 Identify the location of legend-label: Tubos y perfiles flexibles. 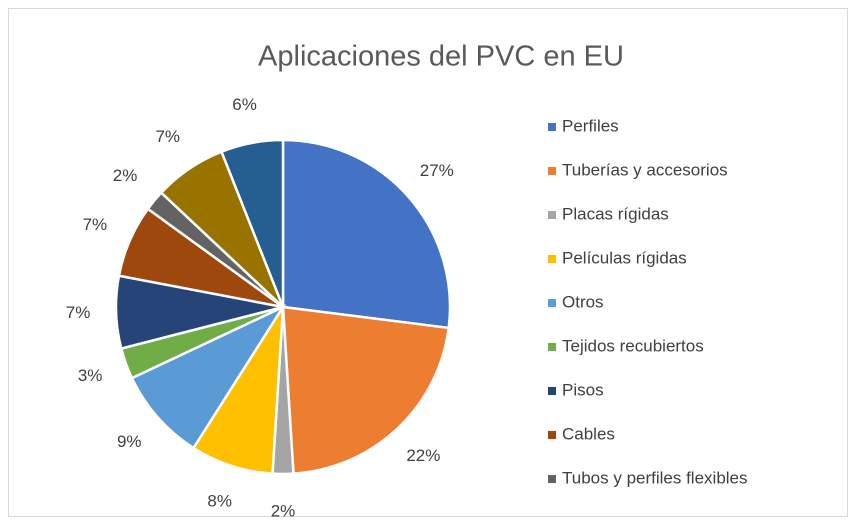
(655, 477).